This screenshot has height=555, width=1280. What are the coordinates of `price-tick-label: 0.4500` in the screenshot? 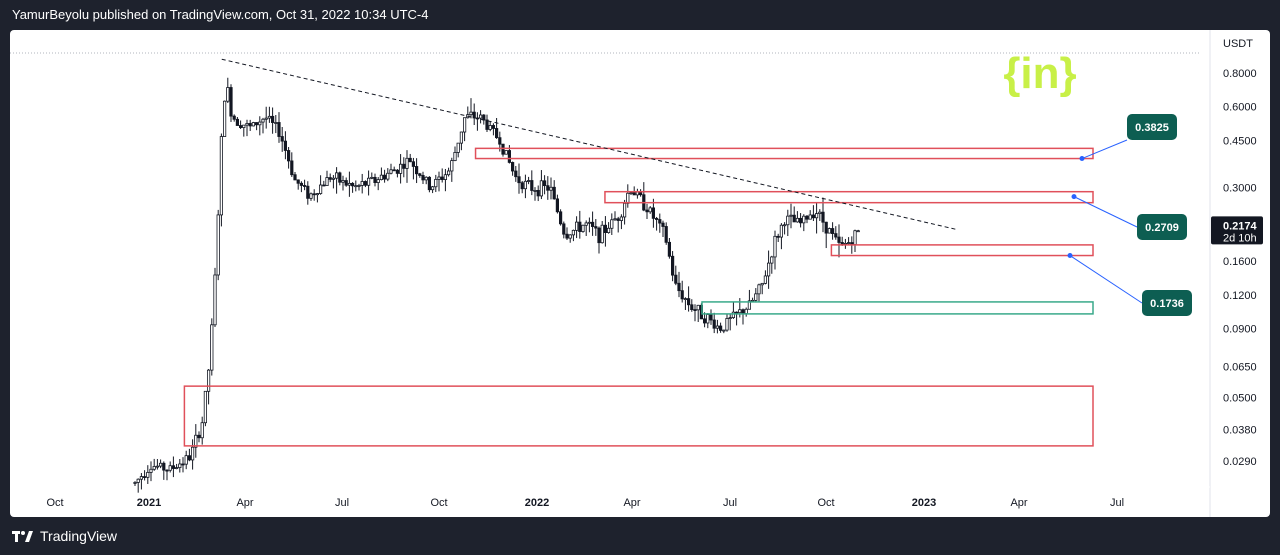 It's located at (1240, 141).